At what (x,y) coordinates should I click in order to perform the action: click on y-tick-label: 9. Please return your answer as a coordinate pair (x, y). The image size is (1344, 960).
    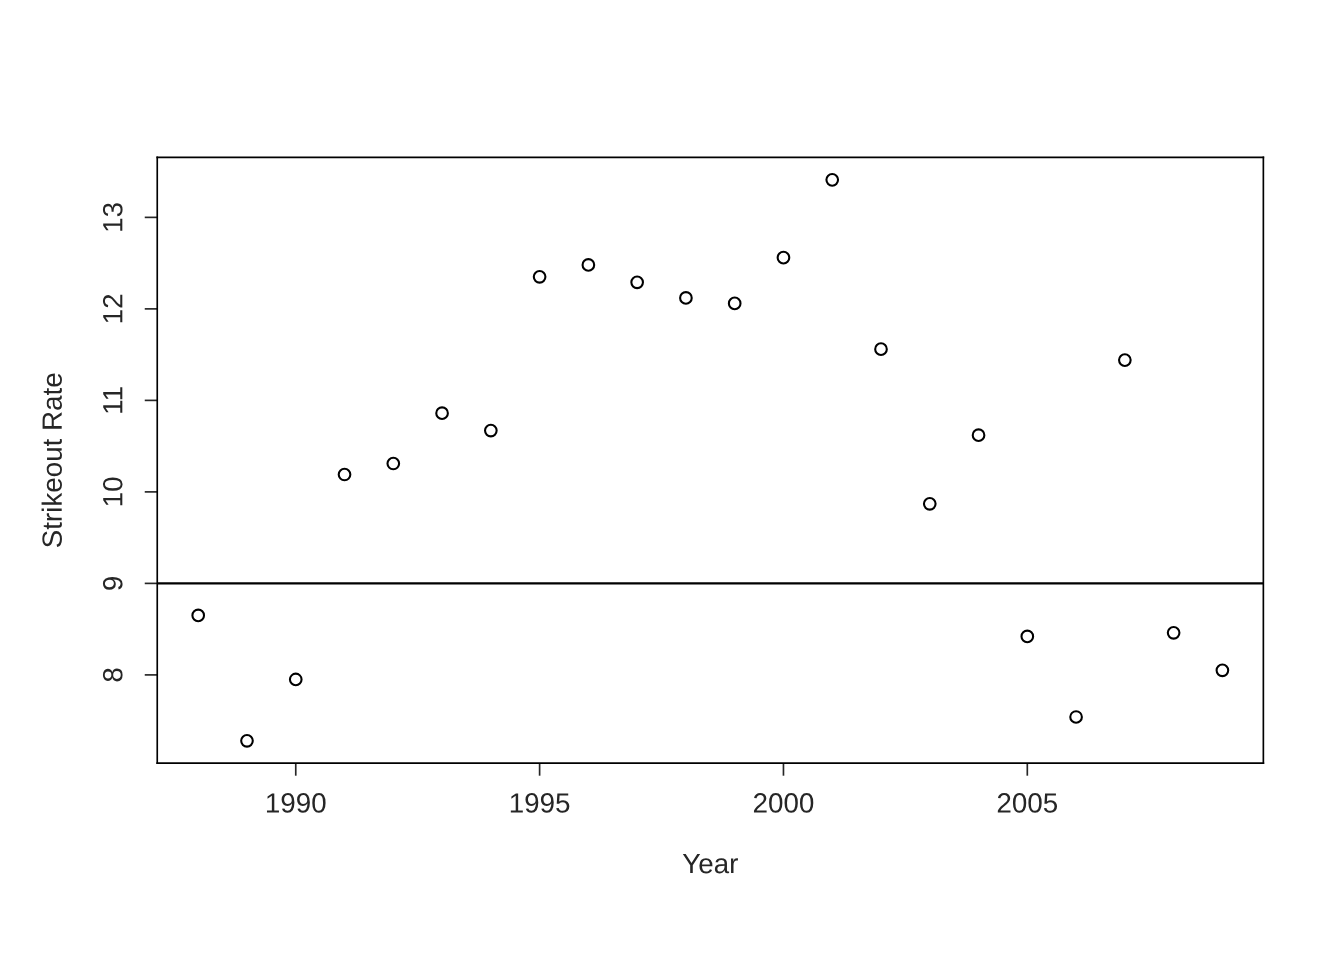
    Looking at the image, I should click on (112, 583).